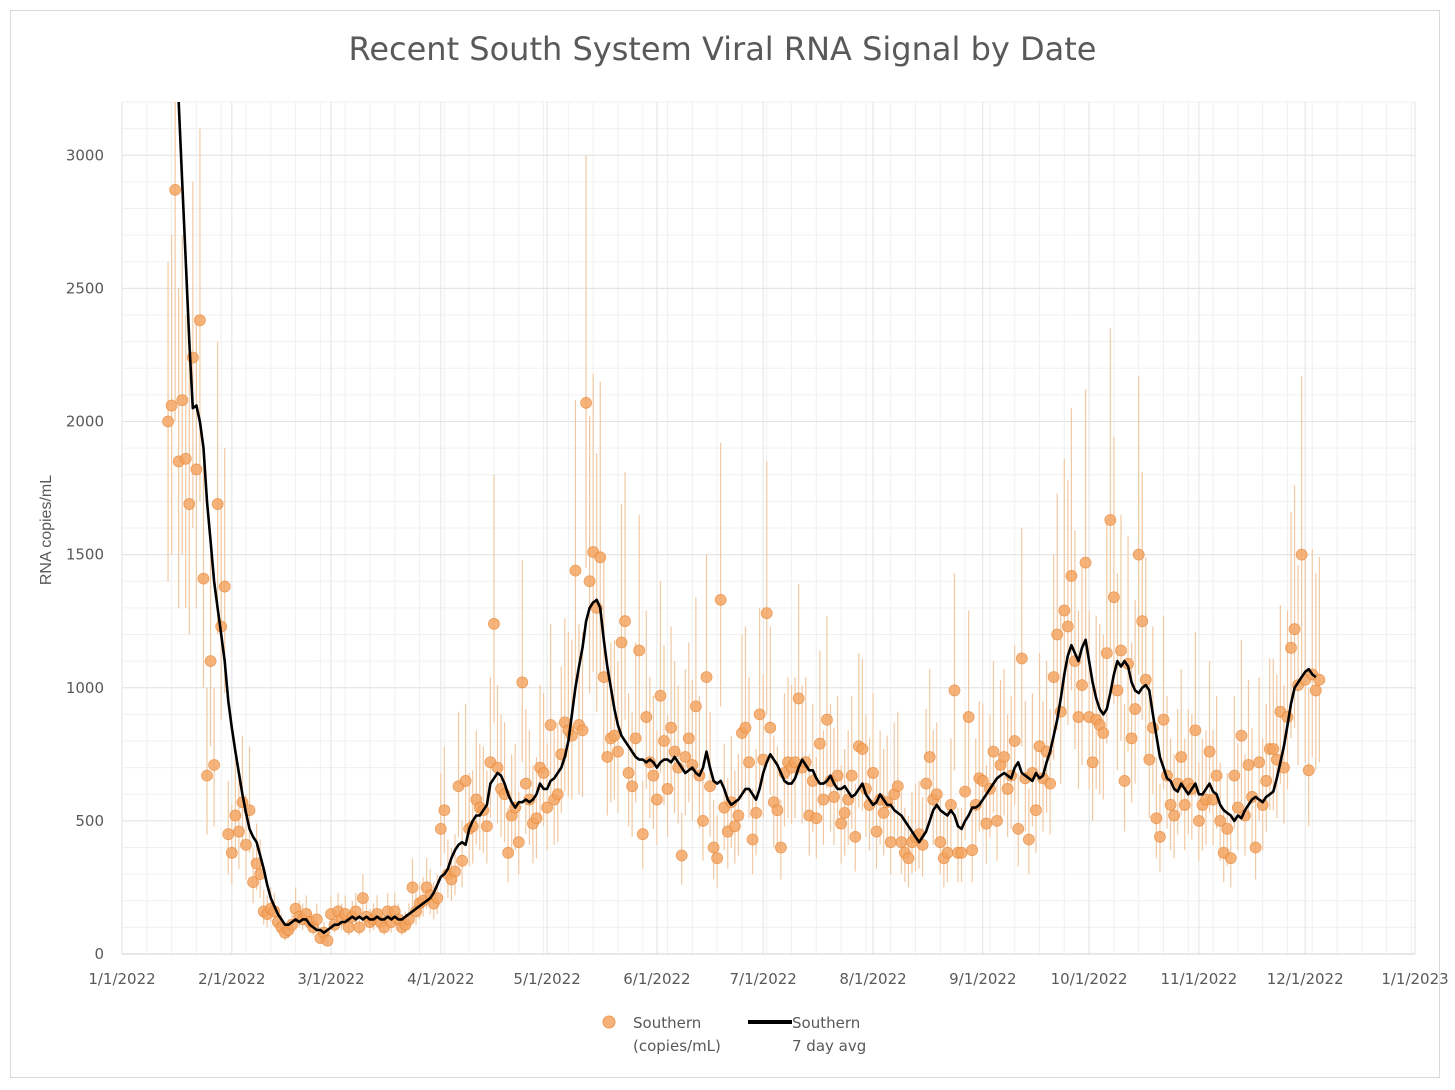  What do you see at coordinates (85, 155) in the screenshot?
I see `y-tick-label: 3000` at bounding box center [85, 155].